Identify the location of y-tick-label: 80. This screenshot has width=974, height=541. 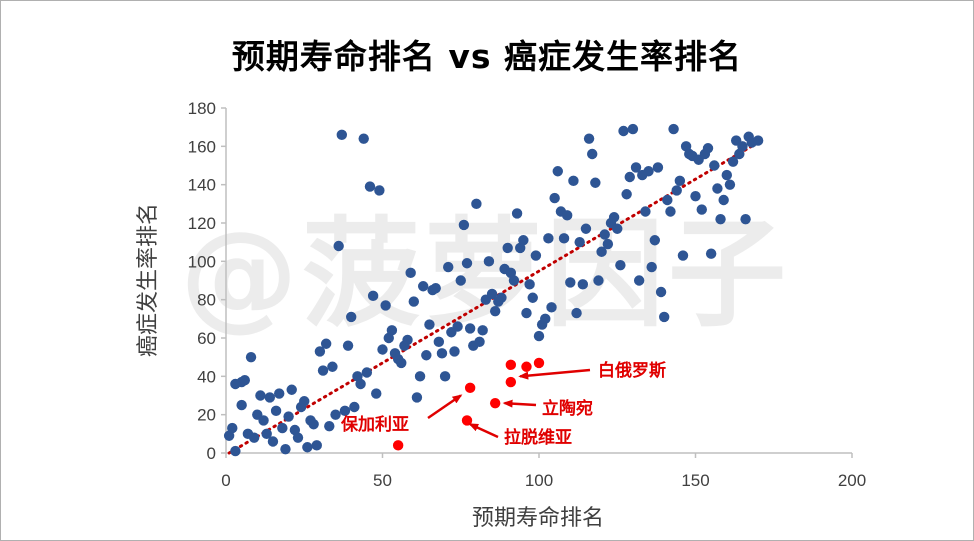
(206, 300).